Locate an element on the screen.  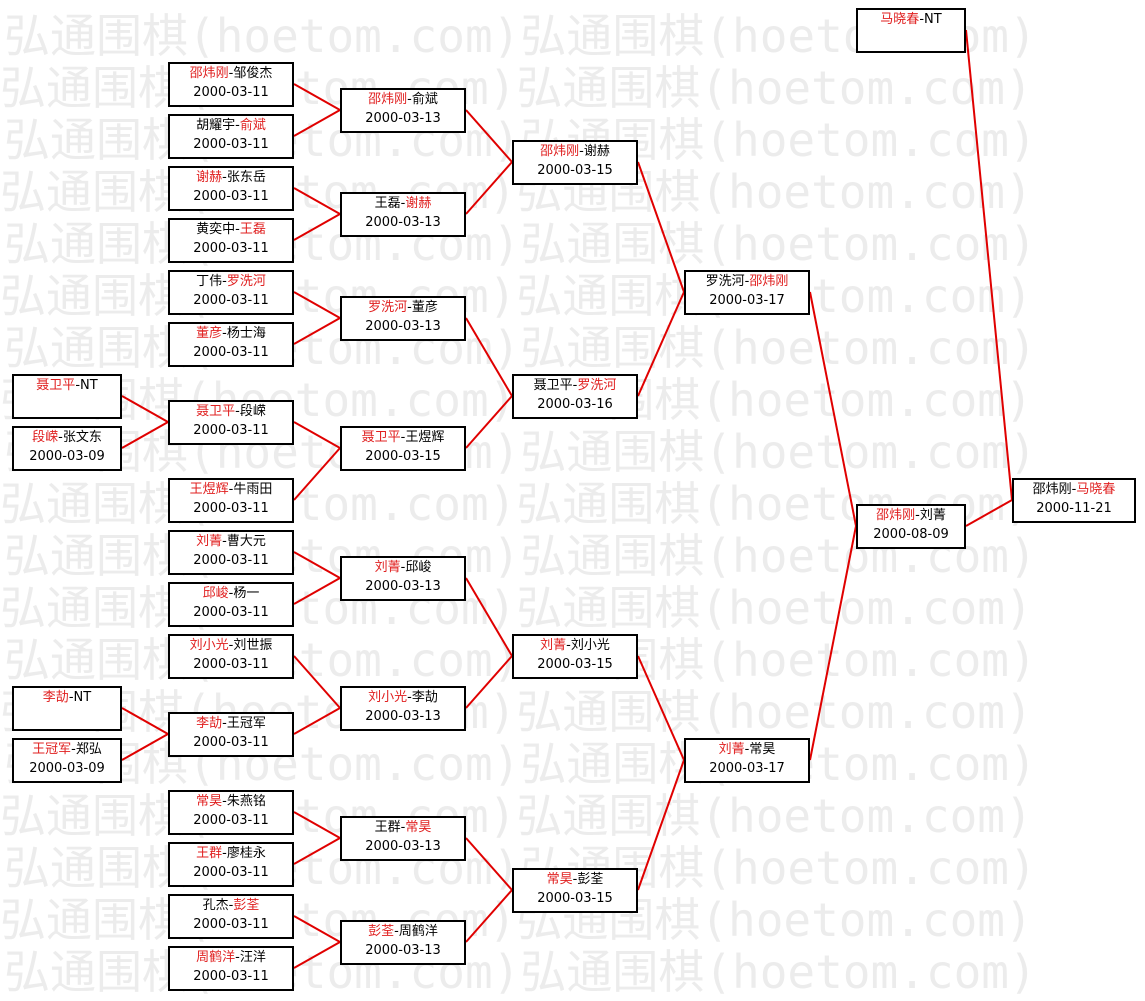
match-box: 马晓春-NT is located at coordinates (911, 30).